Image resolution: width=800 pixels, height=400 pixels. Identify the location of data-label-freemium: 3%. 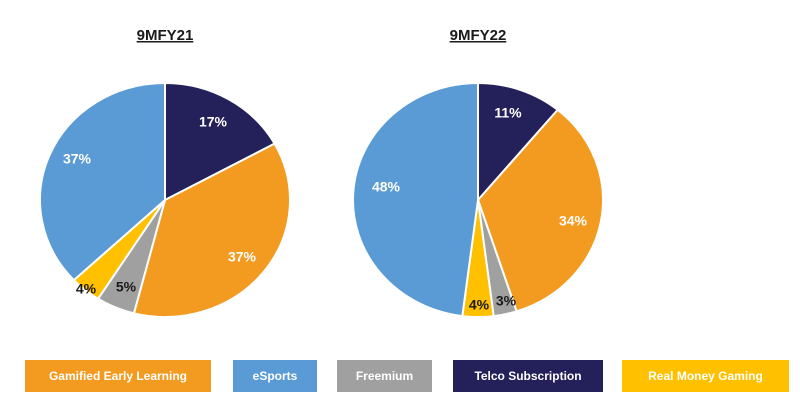
(506, 301).